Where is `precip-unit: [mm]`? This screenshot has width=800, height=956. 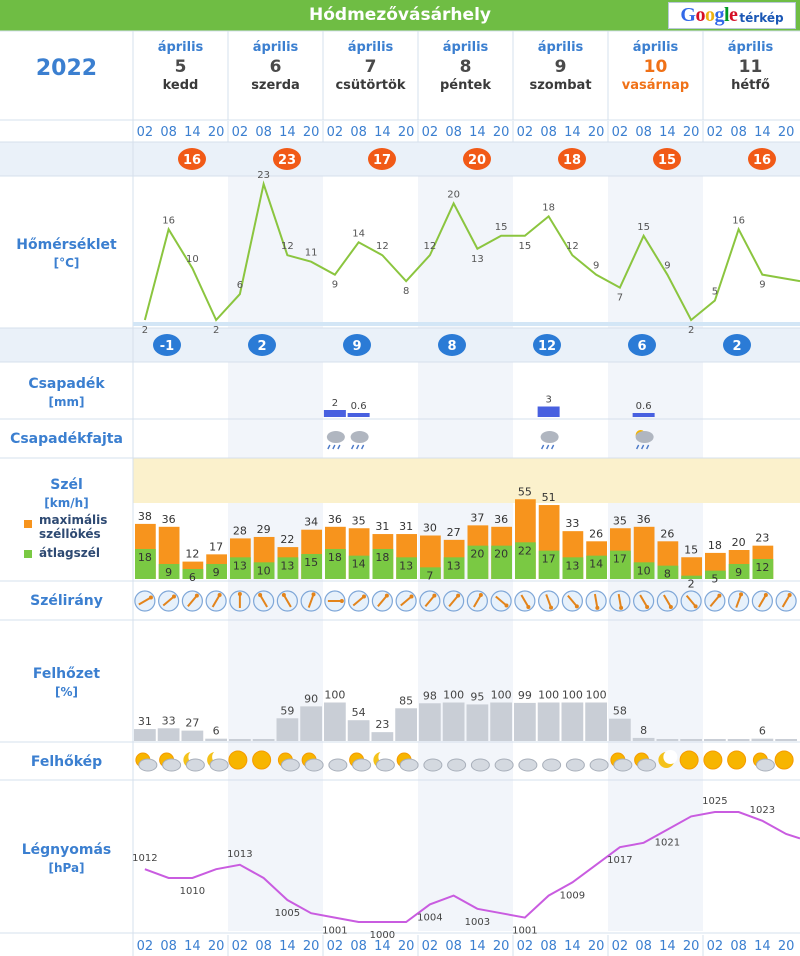 precip-unit: [mm] is located at coordinates (66, 402).